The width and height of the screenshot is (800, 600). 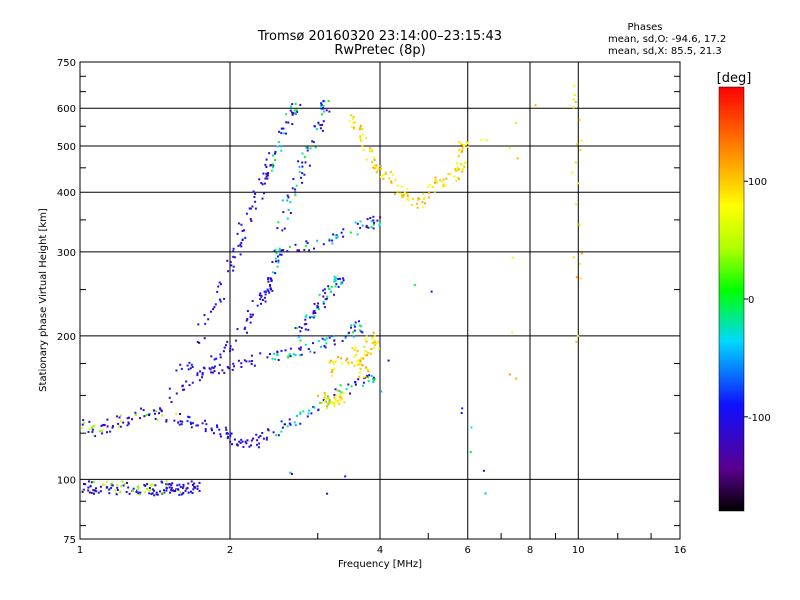 I want to click on x-tick-label: 1, so click(x=80, y=550).